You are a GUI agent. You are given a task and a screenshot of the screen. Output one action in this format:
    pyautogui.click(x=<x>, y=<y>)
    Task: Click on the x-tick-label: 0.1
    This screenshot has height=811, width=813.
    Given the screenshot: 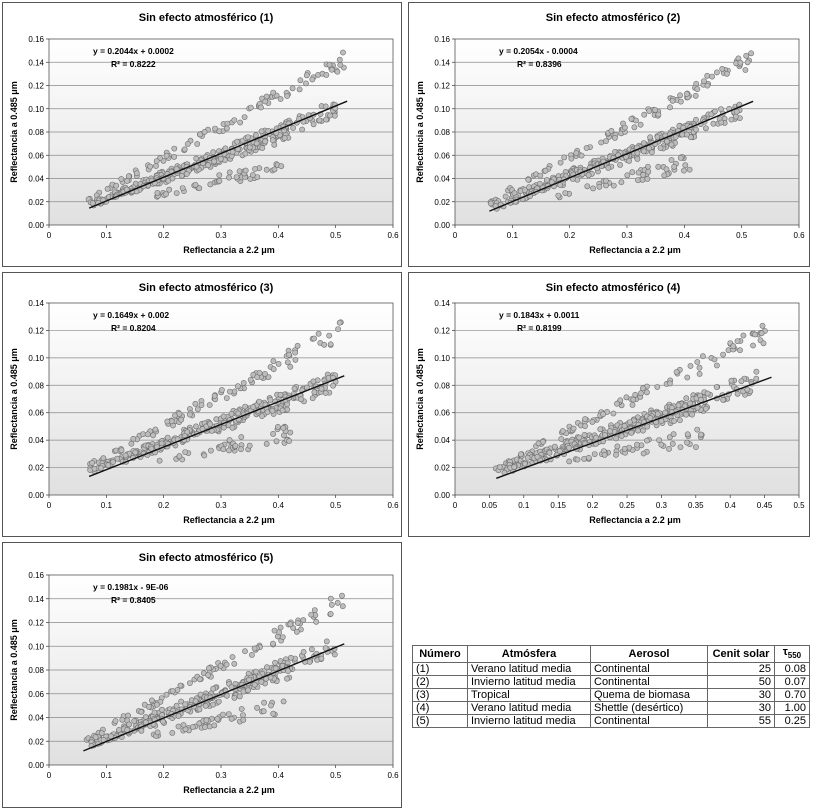 What is the action you would take?
    pyautogui.click(x=513, y=235)
    